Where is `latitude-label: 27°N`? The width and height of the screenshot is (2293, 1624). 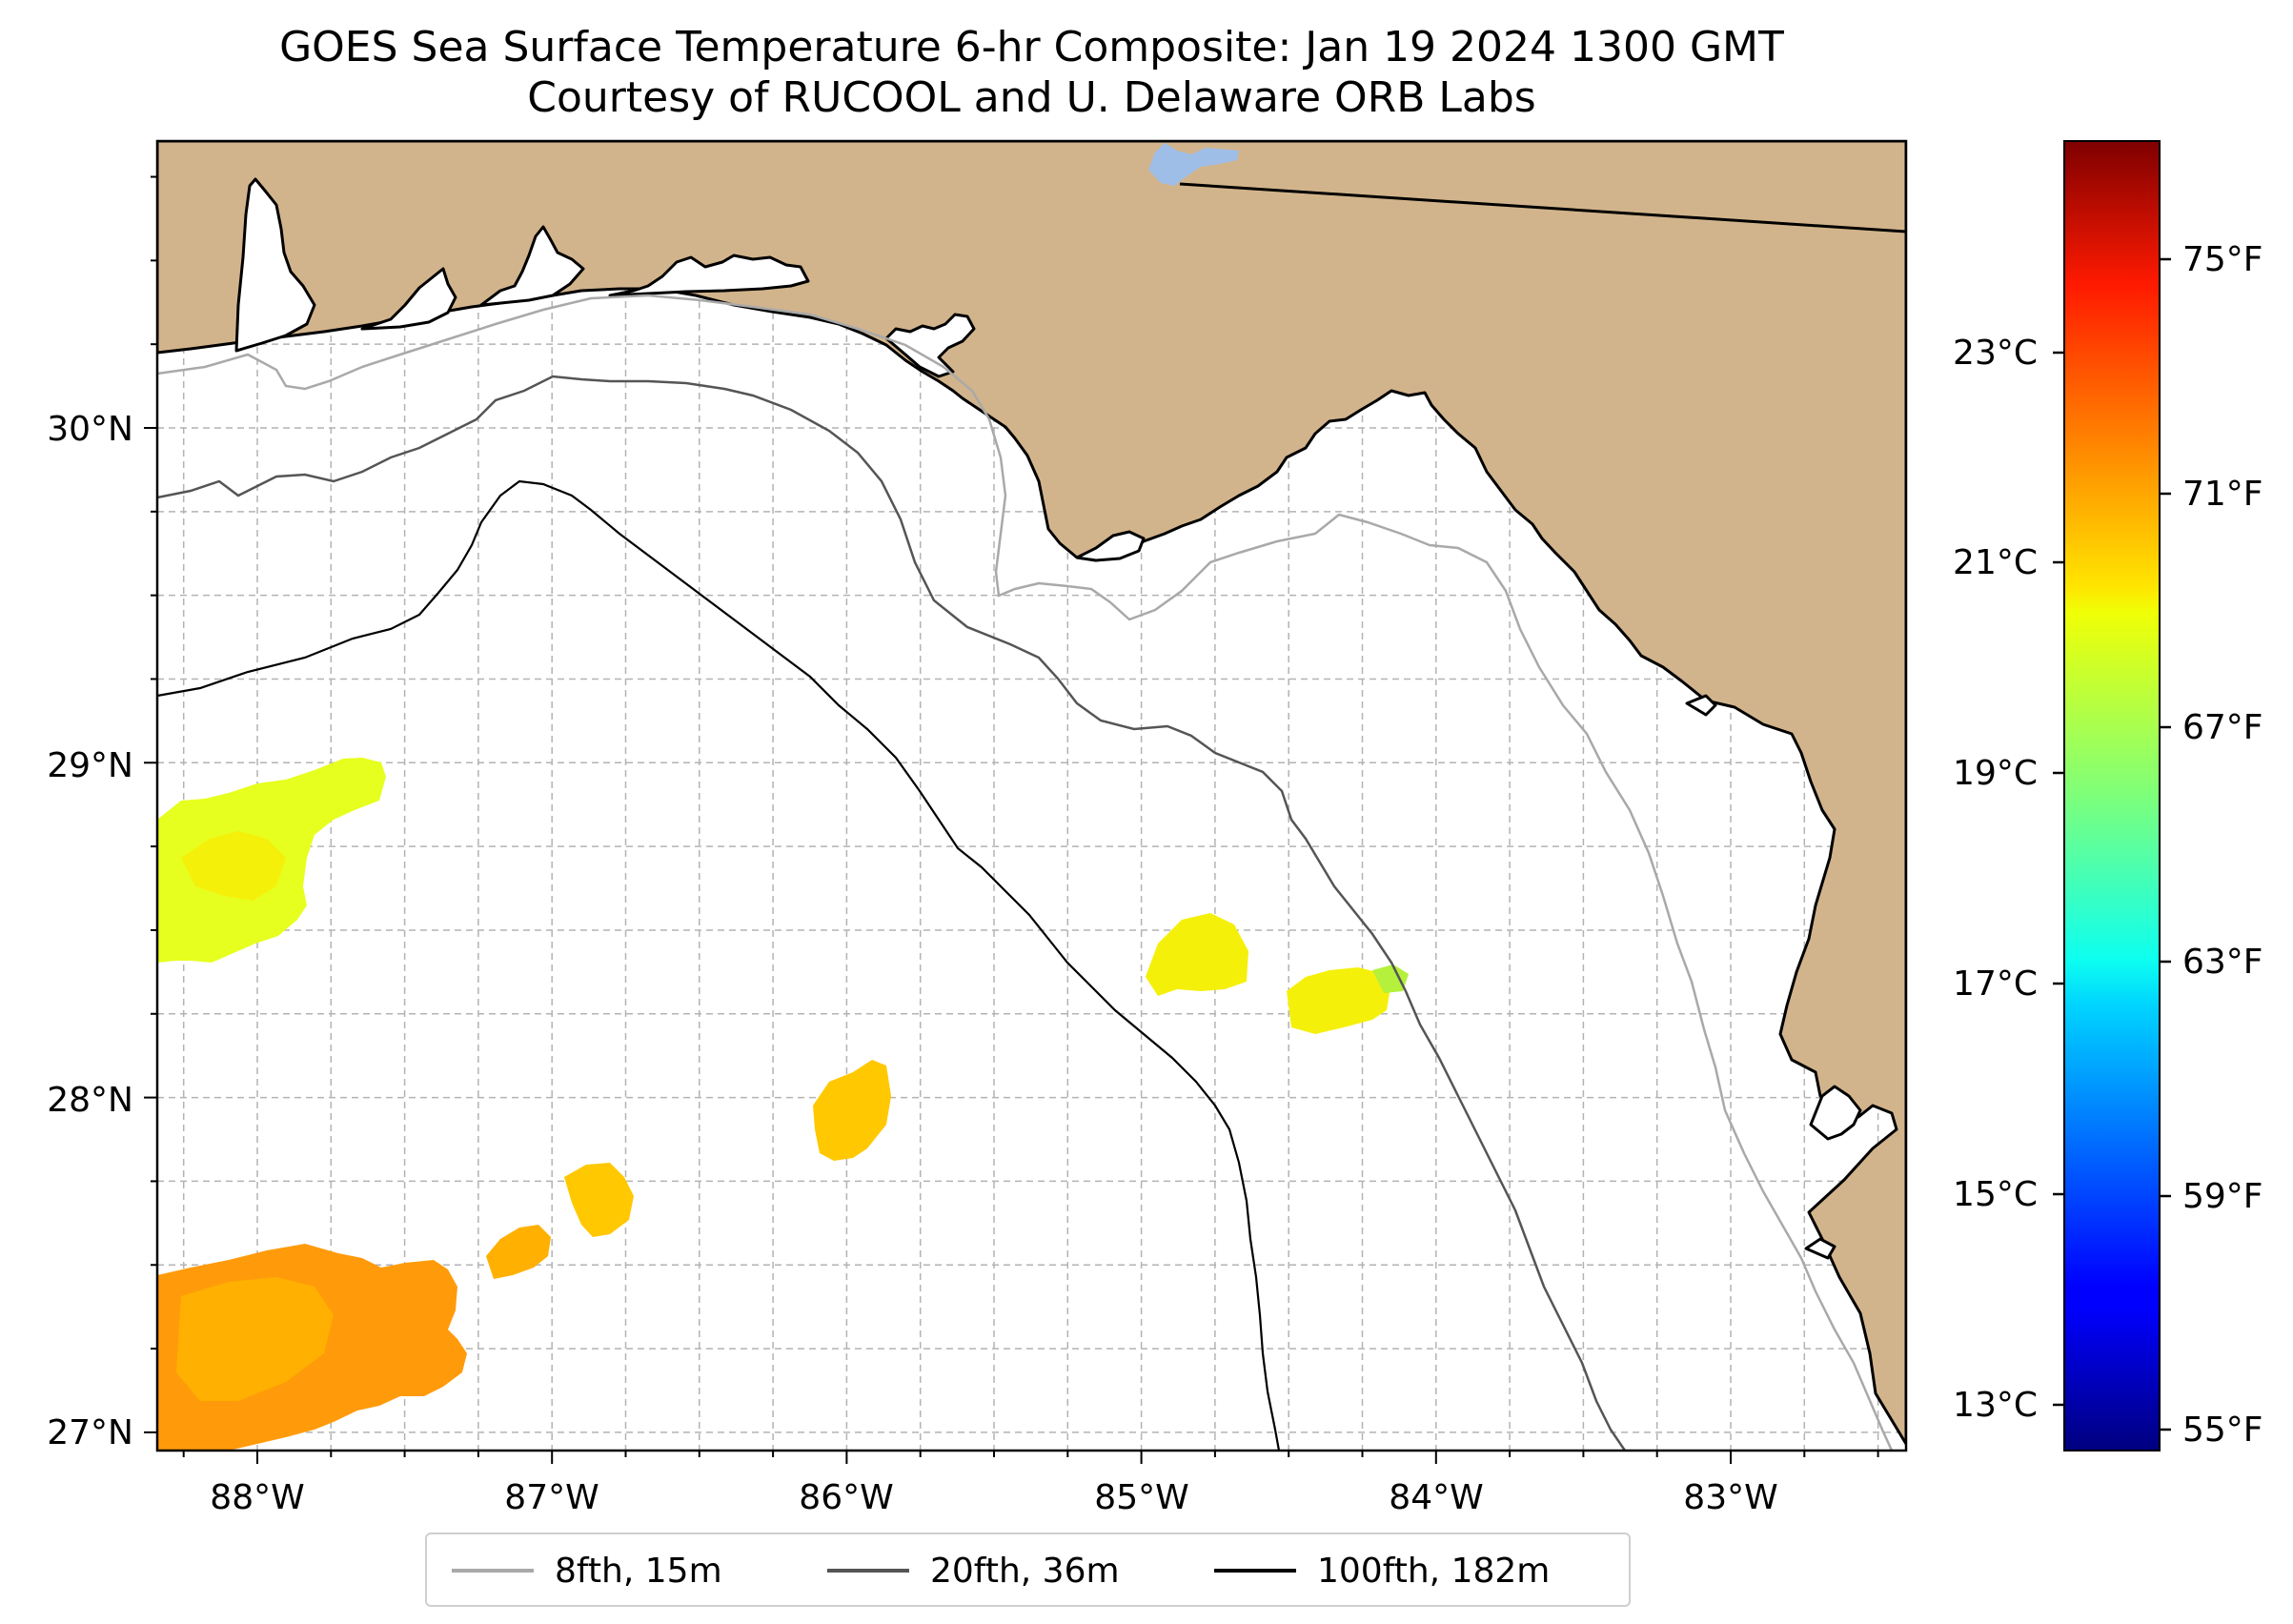
latitude-label: 27°N is located at coordinates (90, 1432).